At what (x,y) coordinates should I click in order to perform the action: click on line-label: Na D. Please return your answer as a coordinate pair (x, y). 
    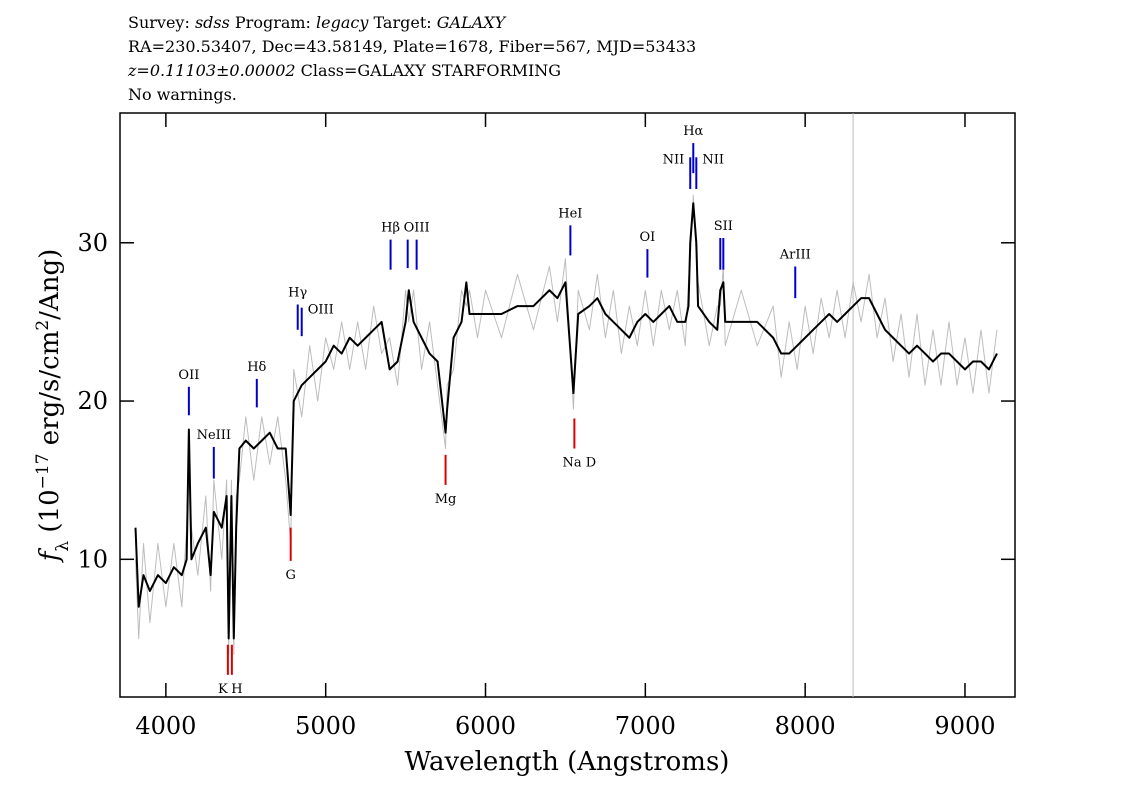
    Looking at the image, I should click on (580, 463).